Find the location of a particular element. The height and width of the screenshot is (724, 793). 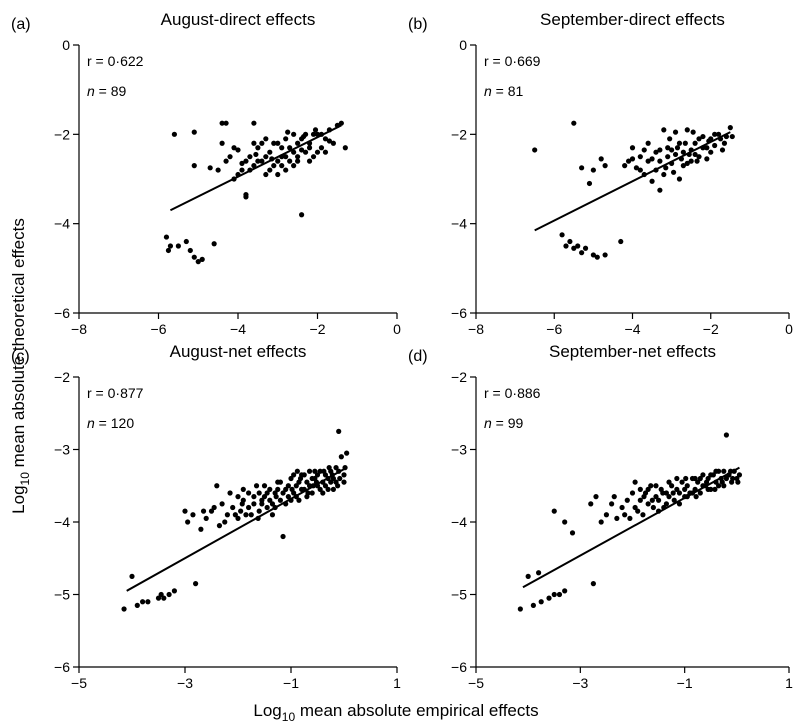

correlation-label: r = 0·669 is located at coordinates (512, 61).